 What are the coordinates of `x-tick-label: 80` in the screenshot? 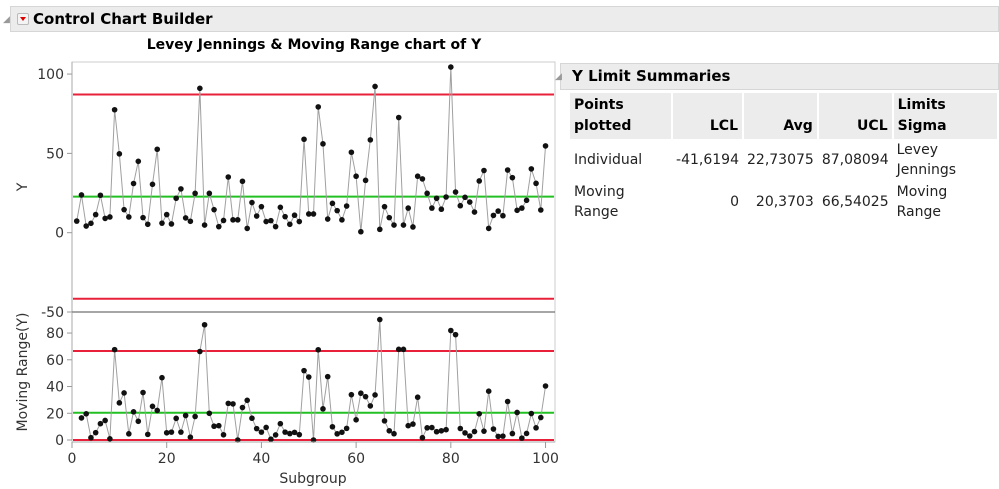 It's located at (451, 459).